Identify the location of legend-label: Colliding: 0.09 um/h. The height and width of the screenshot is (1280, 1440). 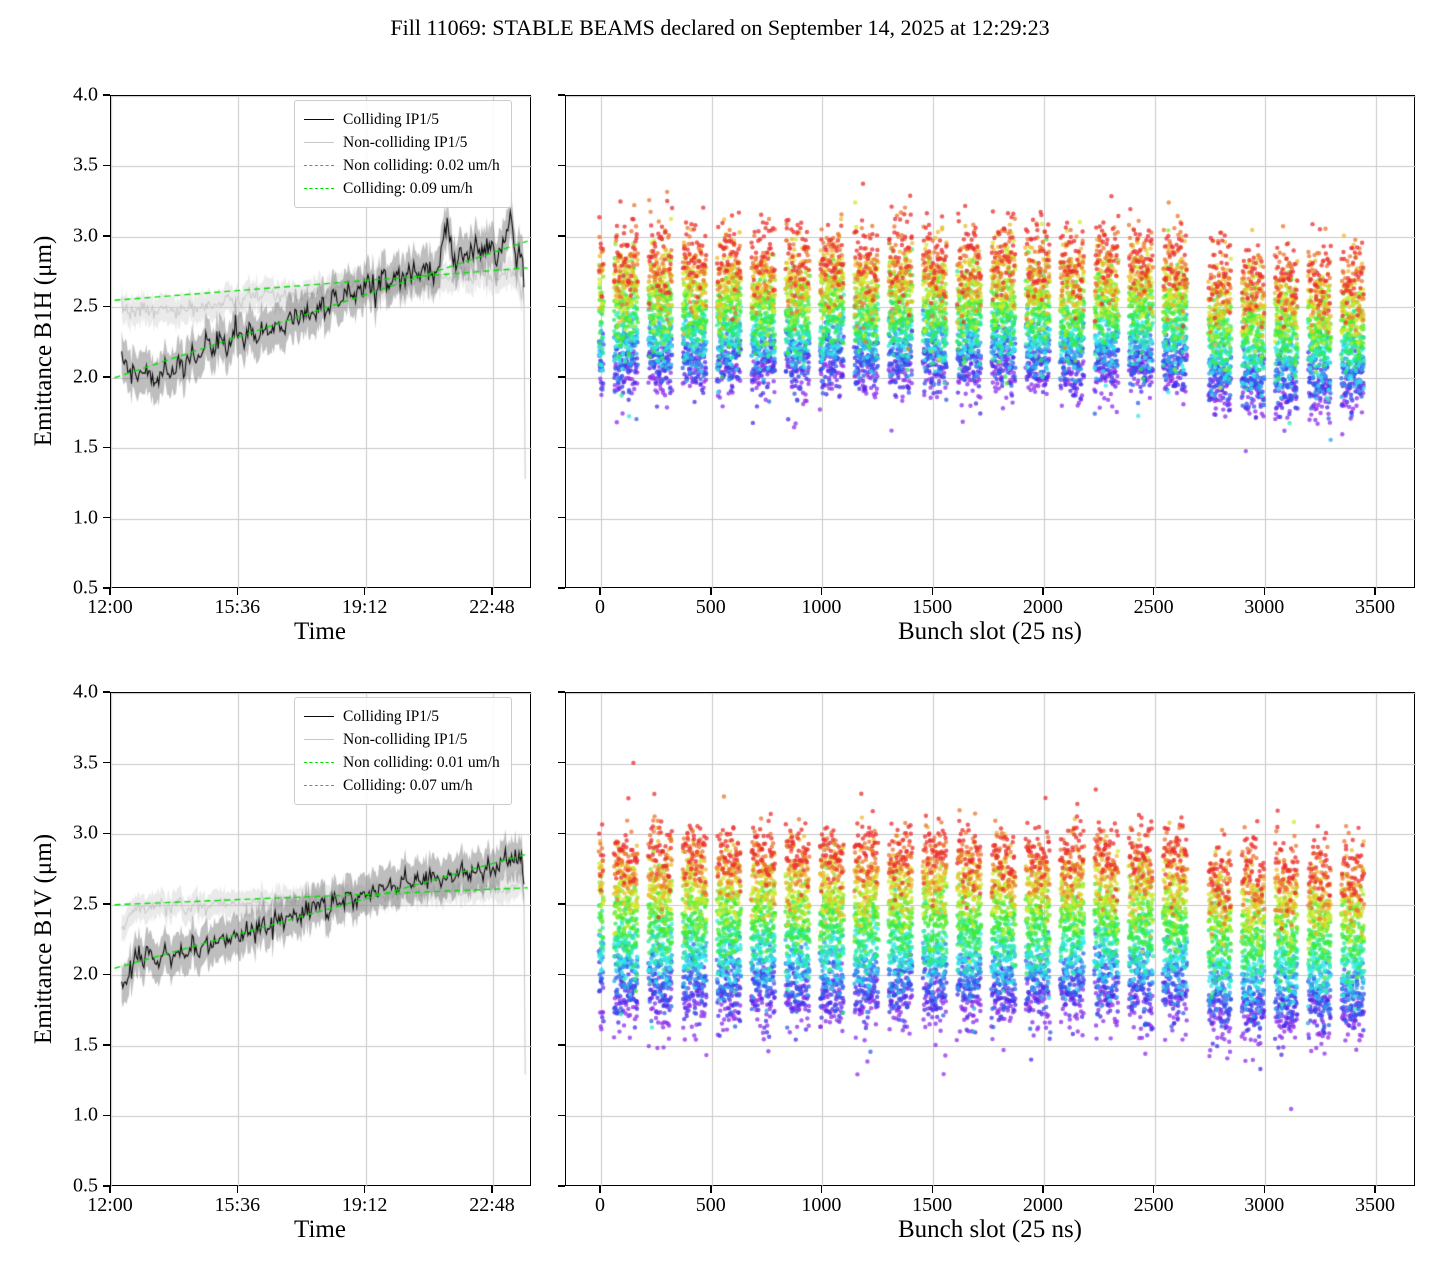
(408, 188).